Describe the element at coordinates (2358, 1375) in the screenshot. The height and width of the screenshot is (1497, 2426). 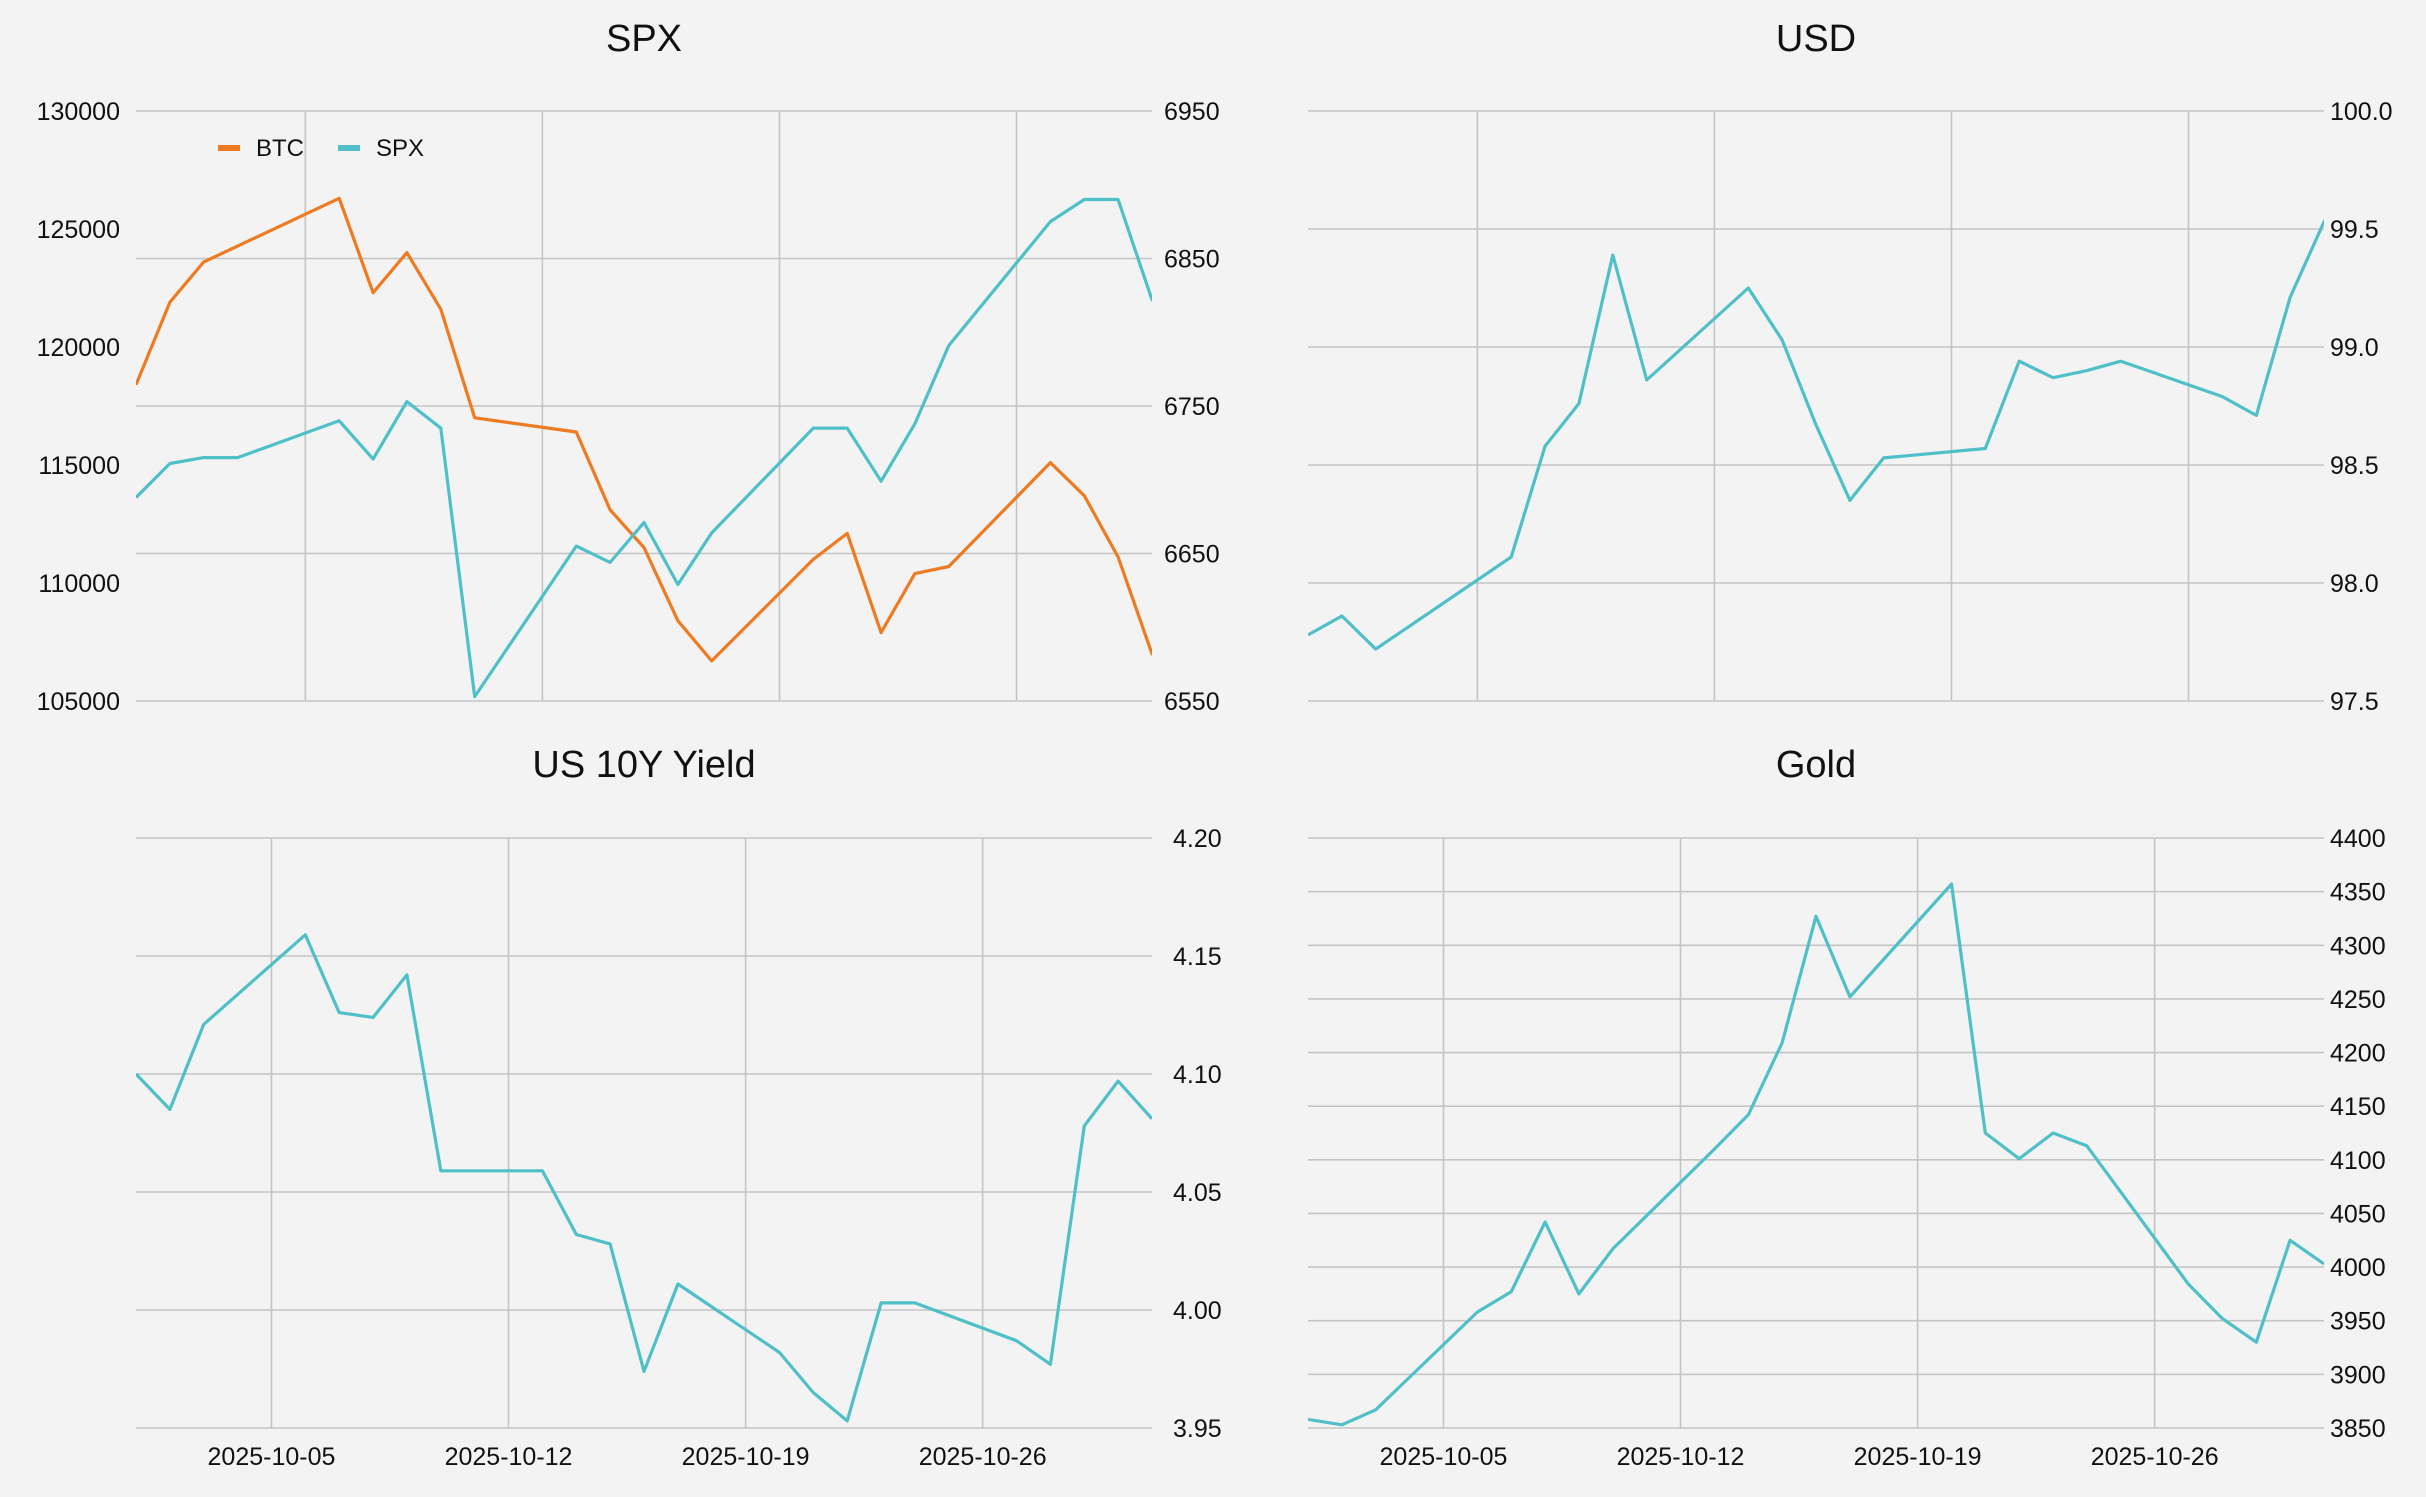
I see `y-right-tick-label: 3900` at that location.